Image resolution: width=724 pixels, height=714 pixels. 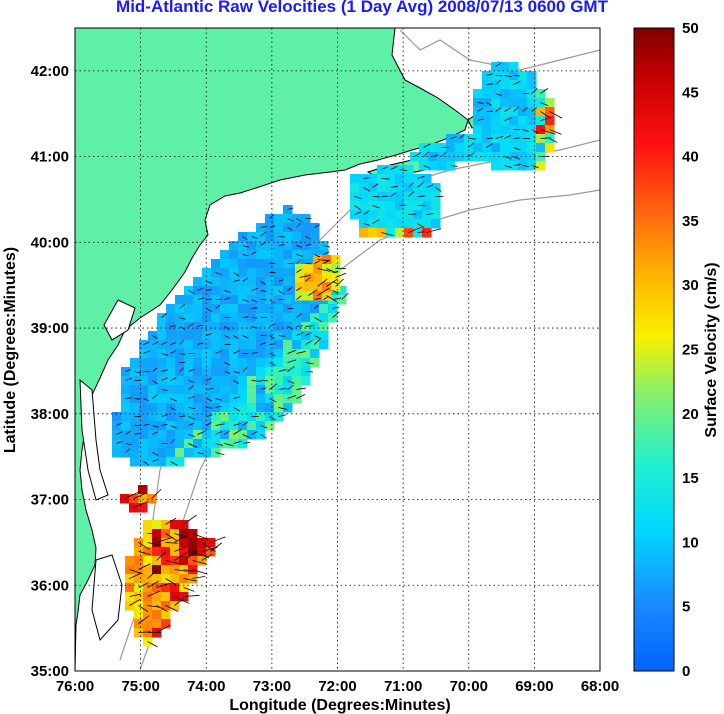 I want to click on x-tick-label: 75:00, so click(x=140, y=686).